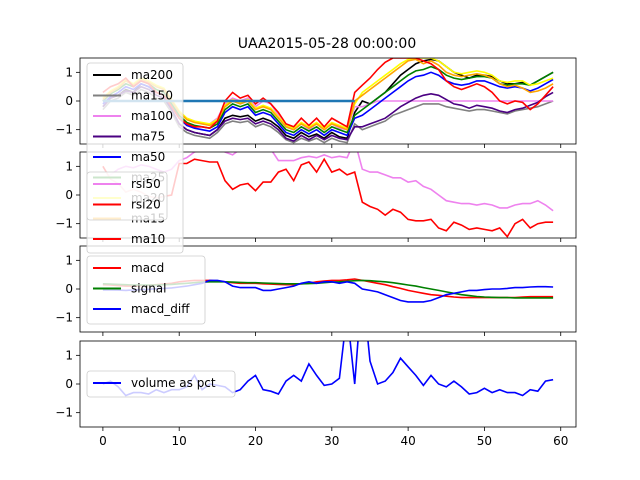 This screenshot has width=640, height=480. What do you see at coordinates (148, 157) in the screenshot?
I see `legend-label-ma50: ma50` at bounding box center [148, 157].